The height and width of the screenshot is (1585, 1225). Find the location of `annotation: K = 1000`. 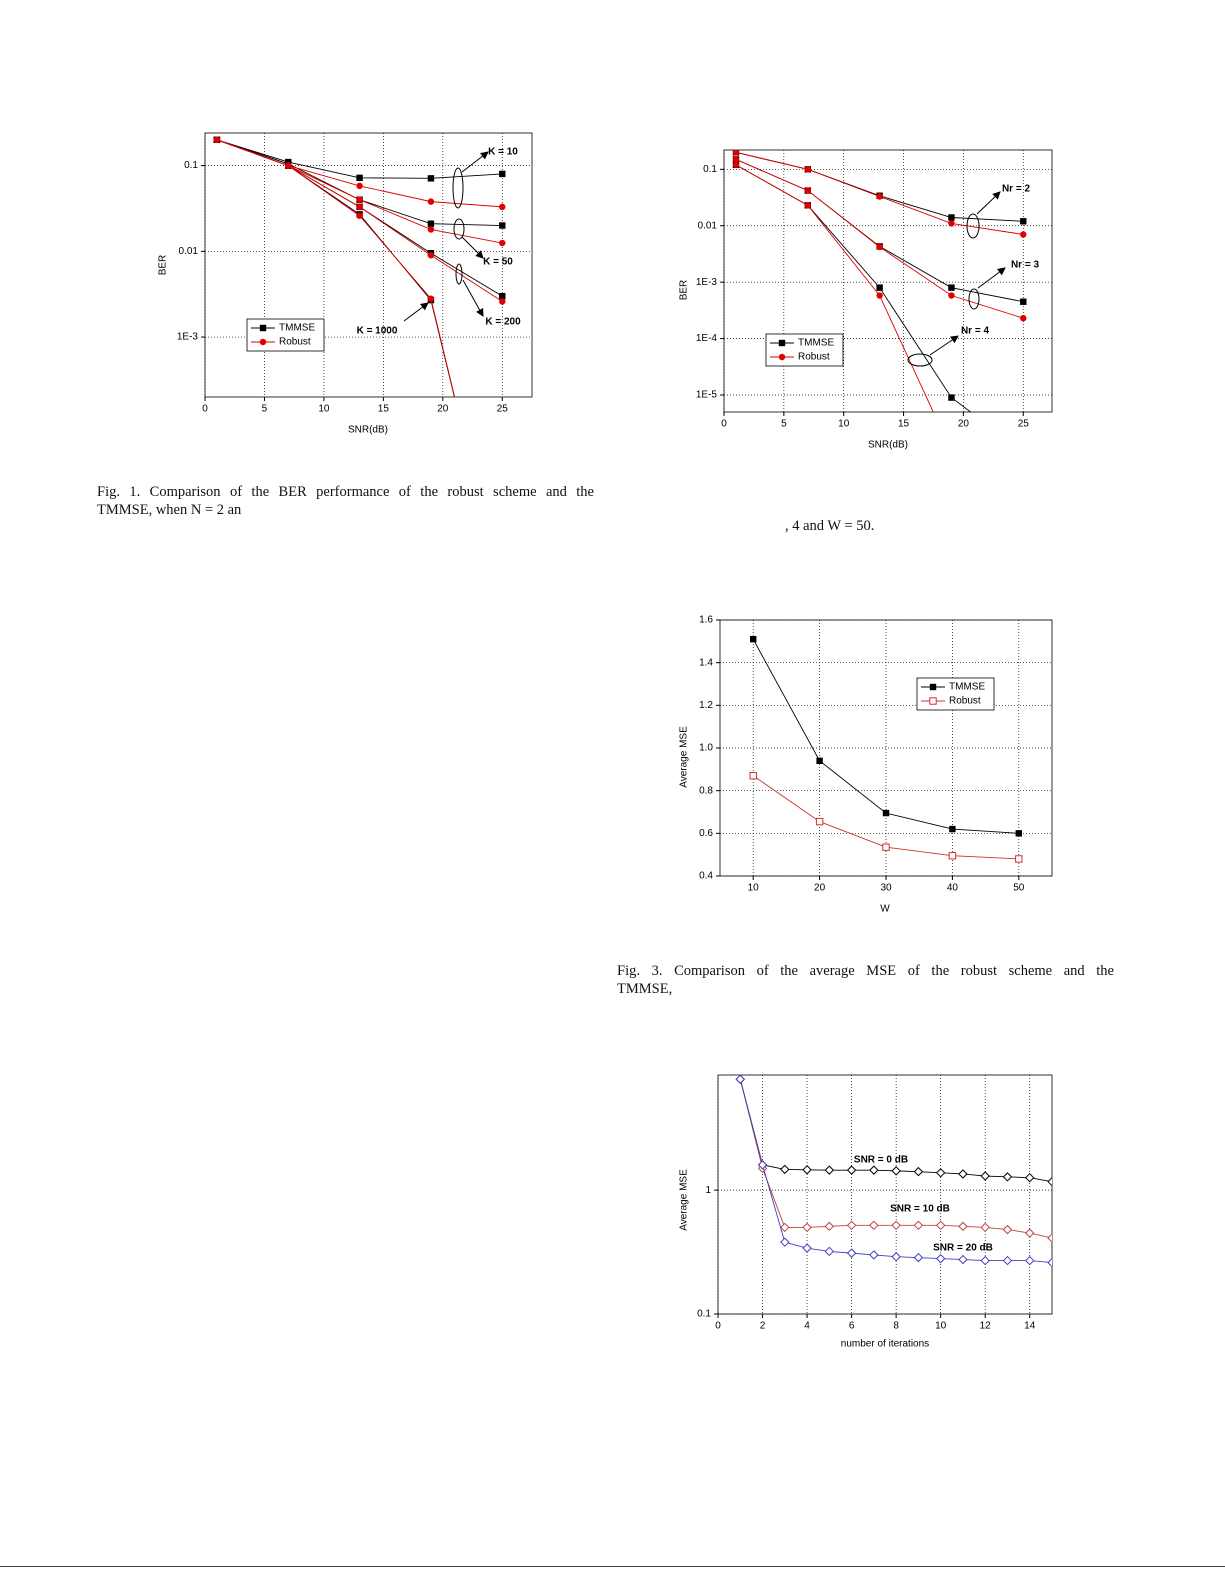

annotation: K = 1000 is located at coordinates (377, 331).